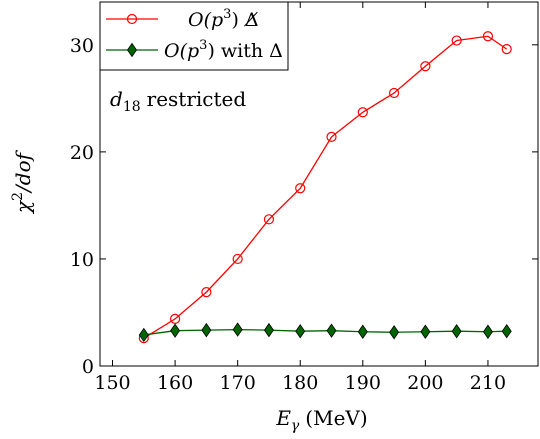  What do you see at coordinates (18, 196) in the screenshot?
I see `y-axis-label-sup: 2` at bounding box center [18, 196].